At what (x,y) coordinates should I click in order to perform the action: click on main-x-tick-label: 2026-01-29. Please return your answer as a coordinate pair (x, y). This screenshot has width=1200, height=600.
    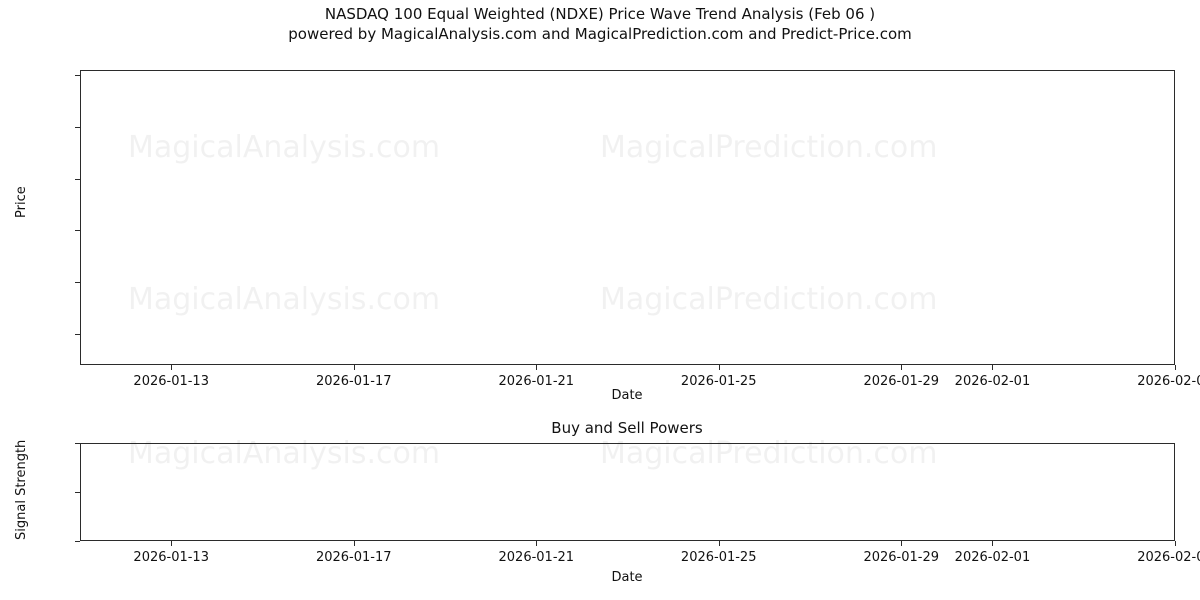
    Looking at the image, I should click on (901, 381).